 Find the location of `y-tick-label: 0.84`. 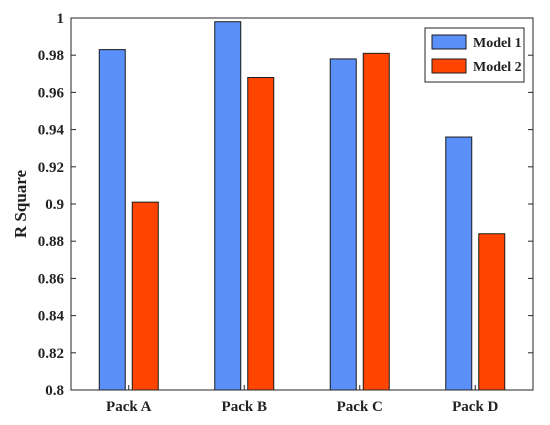

y-tick-label: 0.84 is located at coordinates (51, 317).